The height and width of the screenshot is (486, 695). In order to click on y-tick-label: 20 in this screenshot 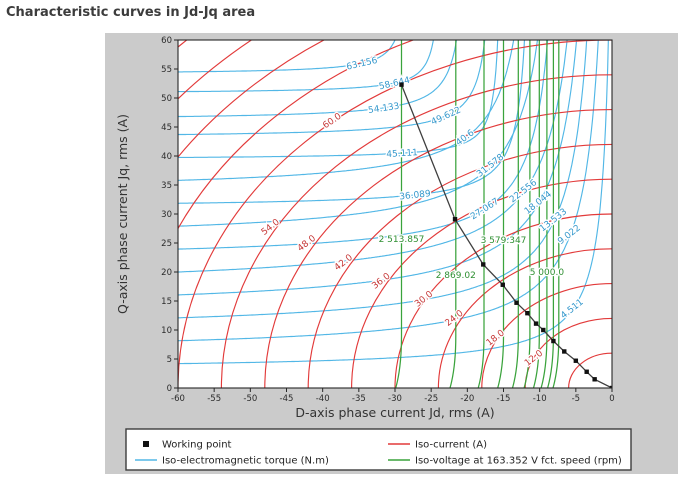, I will do `click(166, 273)`.